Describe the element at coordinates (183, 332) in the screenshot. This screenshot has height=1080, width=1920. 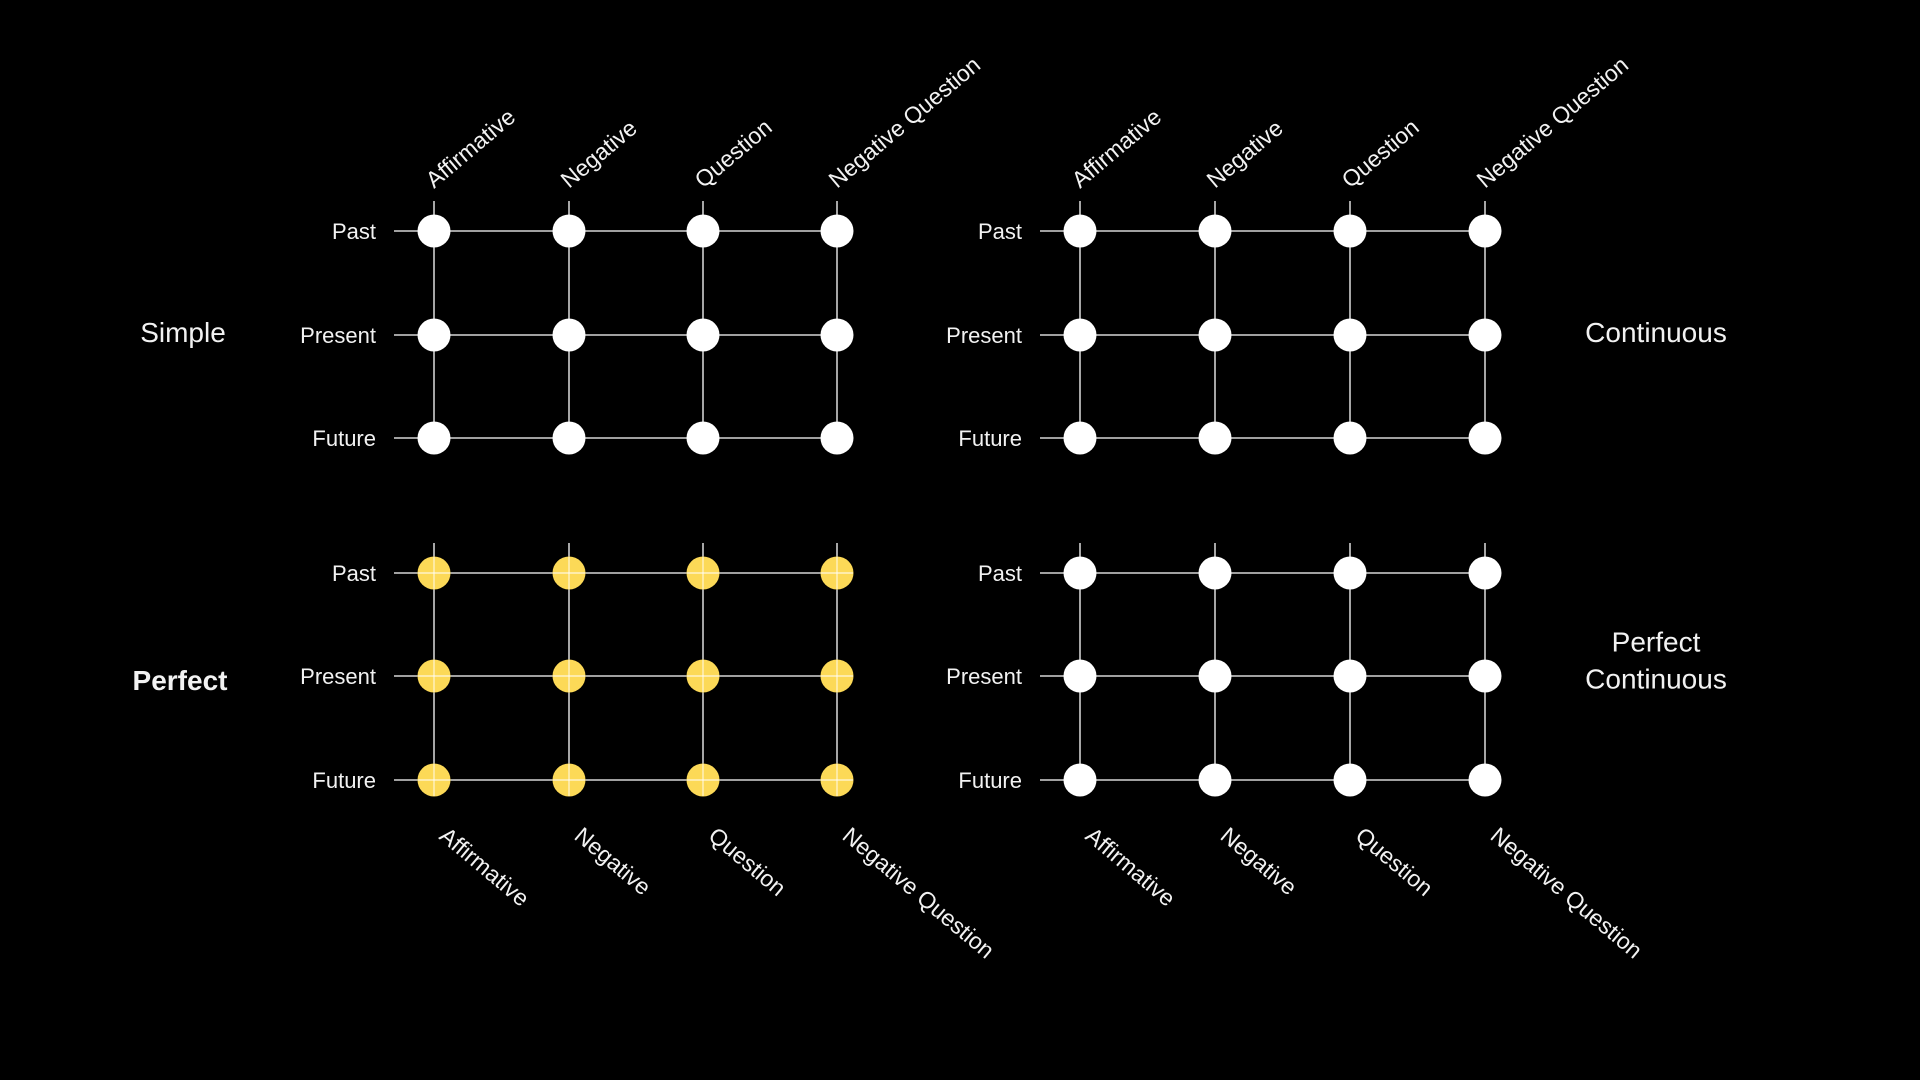
I see `group-label-simple: Simple` at that location.